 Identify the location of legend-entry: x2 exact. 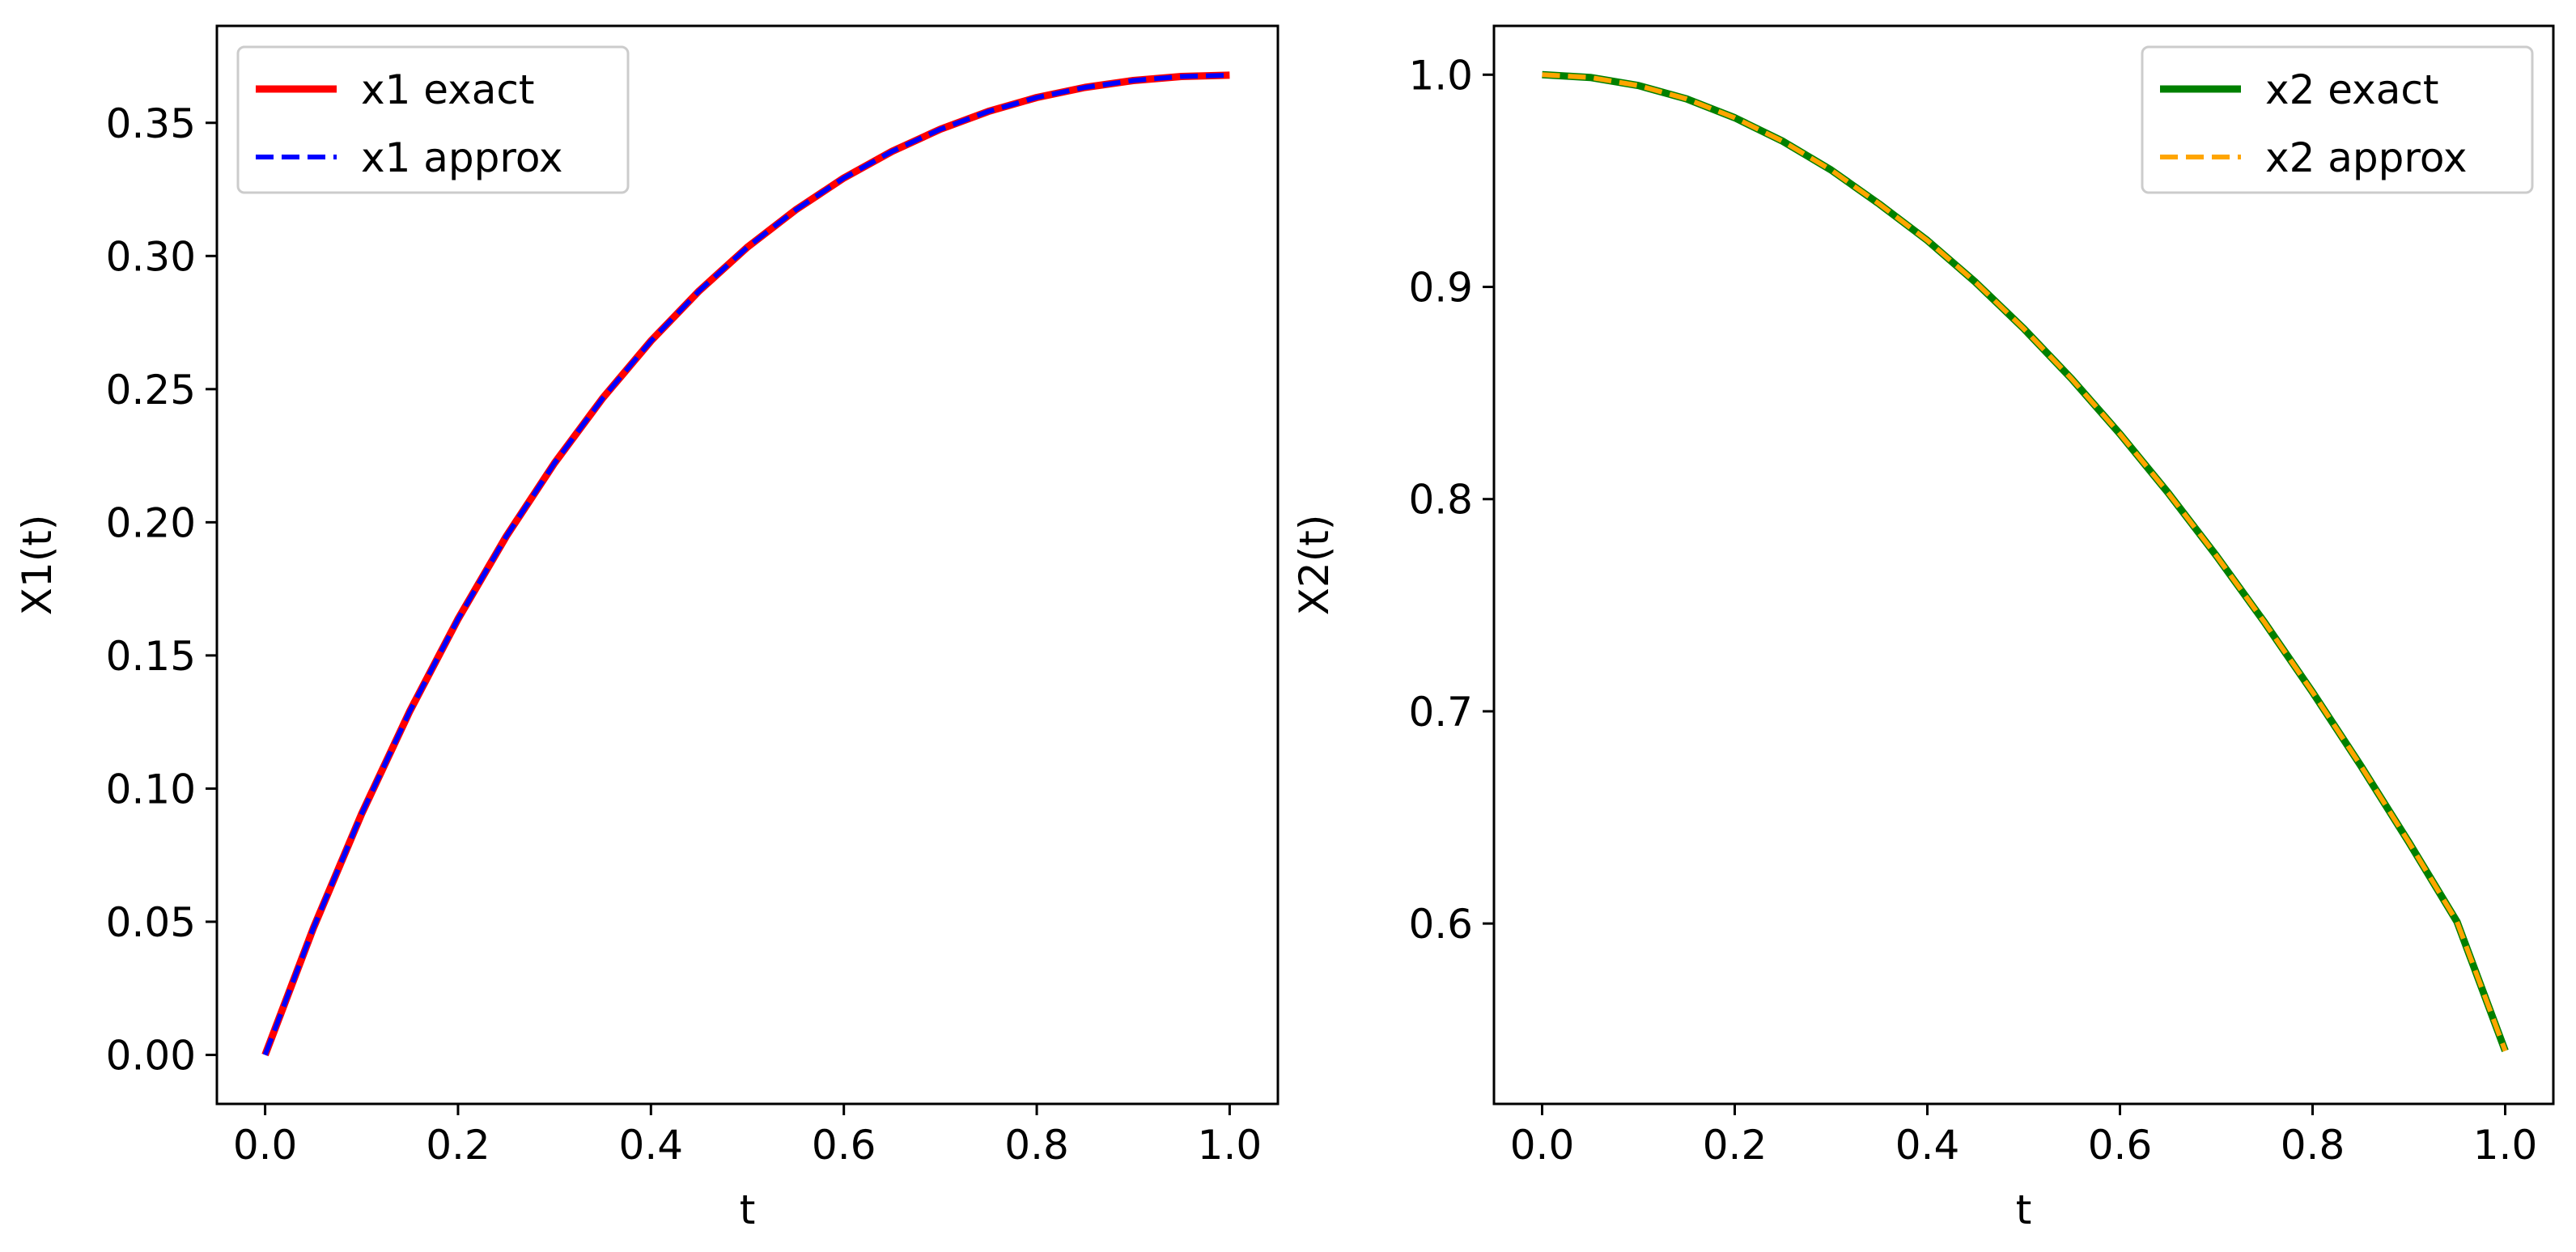
(2352, 90).